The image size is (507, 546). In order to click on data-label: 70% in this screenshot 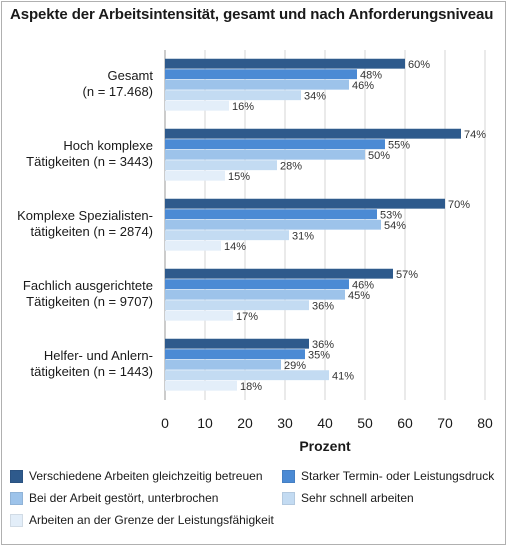, I will do `click(459, 205)`.